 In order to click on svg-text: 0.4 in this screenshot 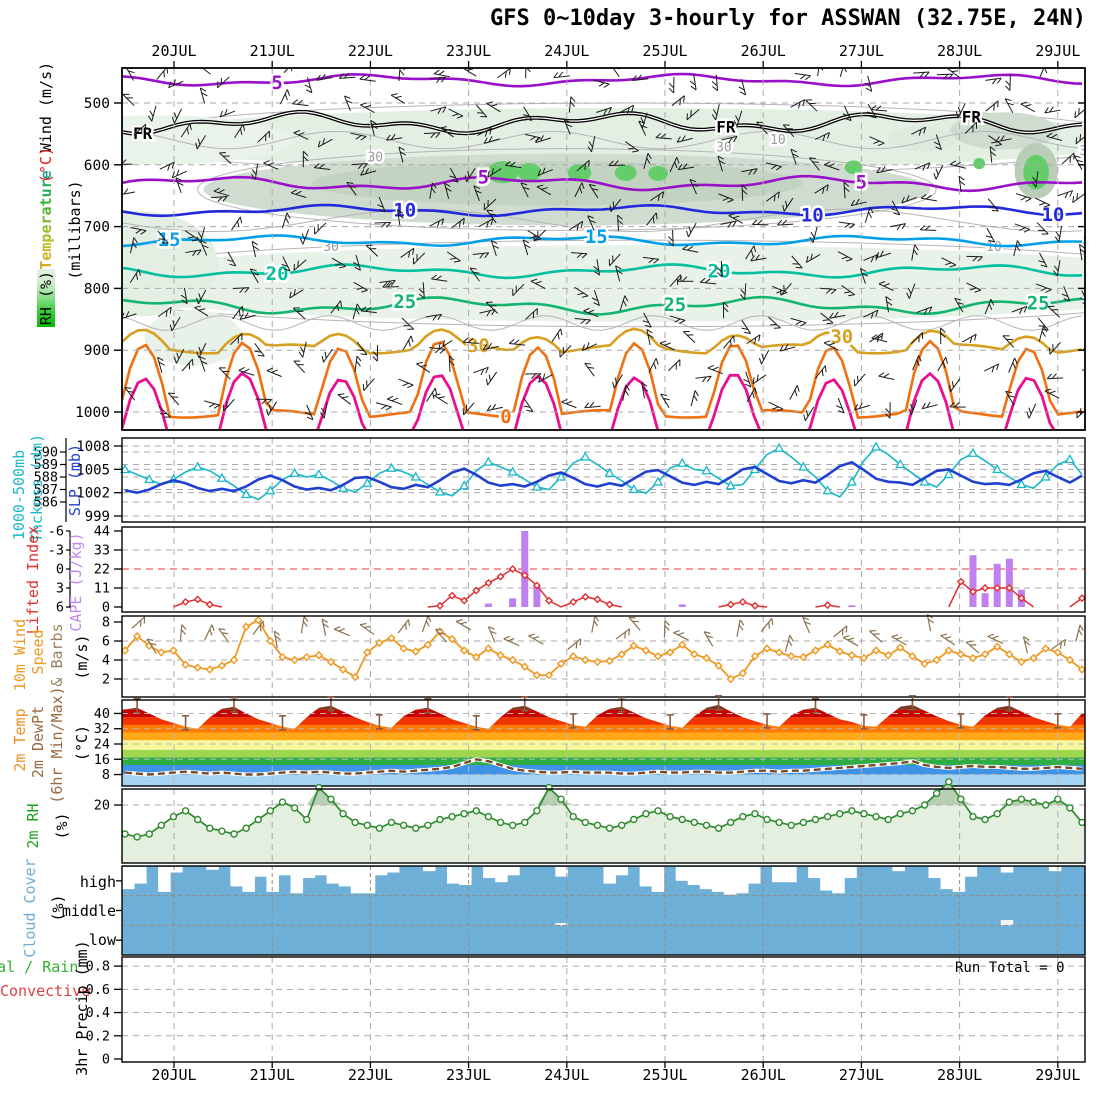, I will do `click(98, 1013)`.